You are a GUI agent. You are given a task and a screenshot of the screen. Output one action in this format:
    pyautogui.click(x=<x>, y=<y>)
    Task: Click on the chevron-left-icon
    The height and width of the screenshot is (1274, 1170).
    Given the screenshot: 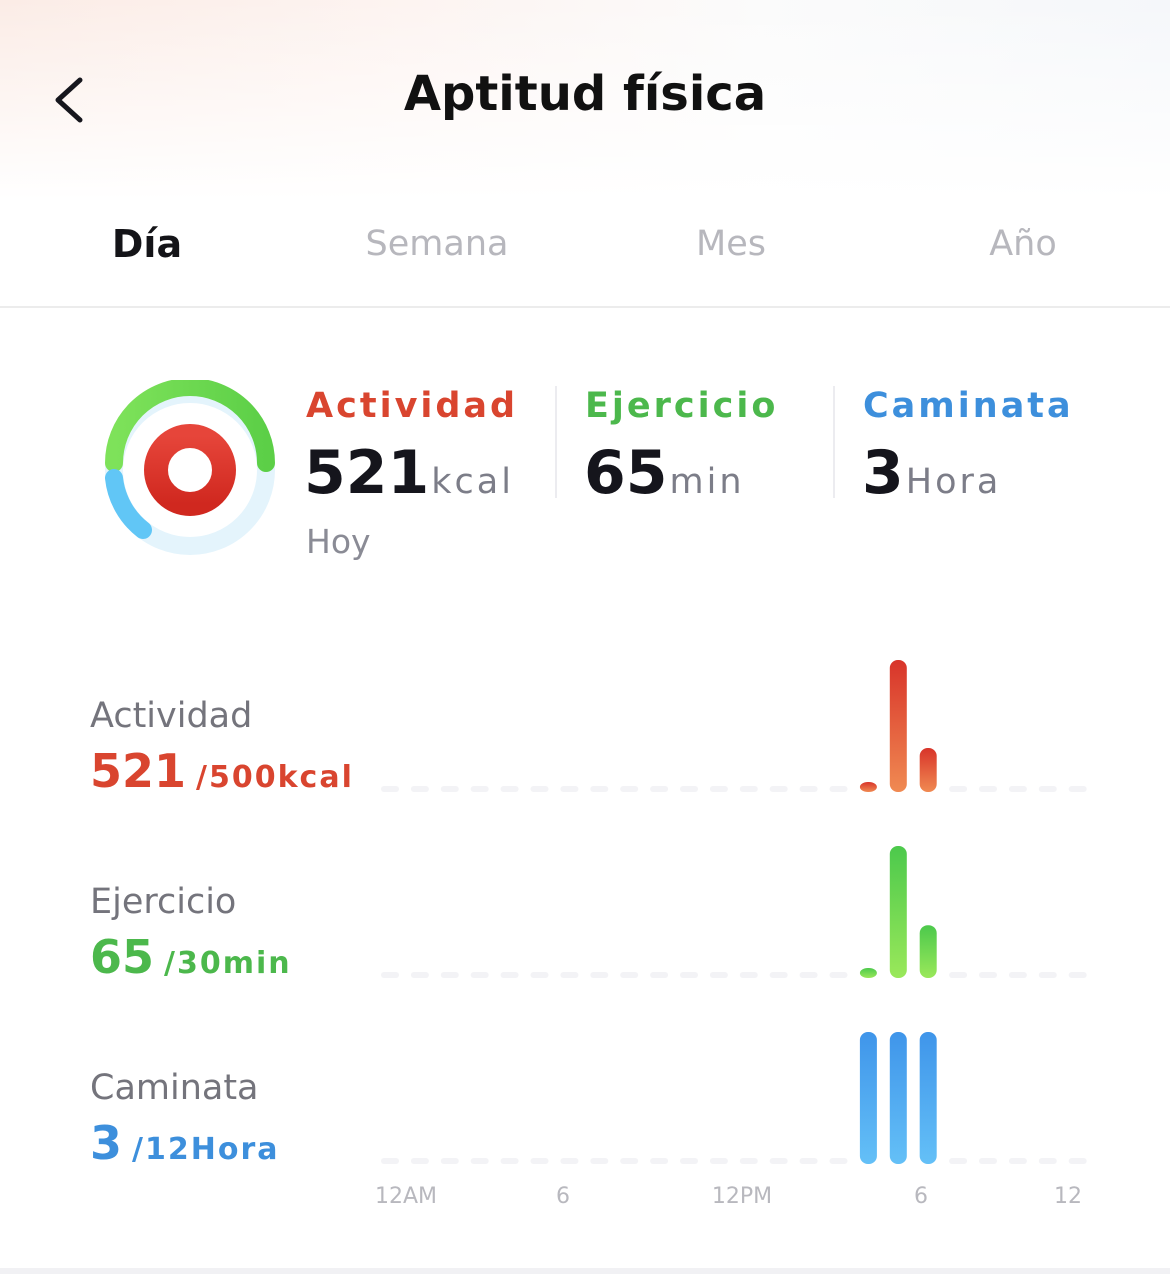 What is the action you would take?
    pyautogui.click(x=69, y=100)
    